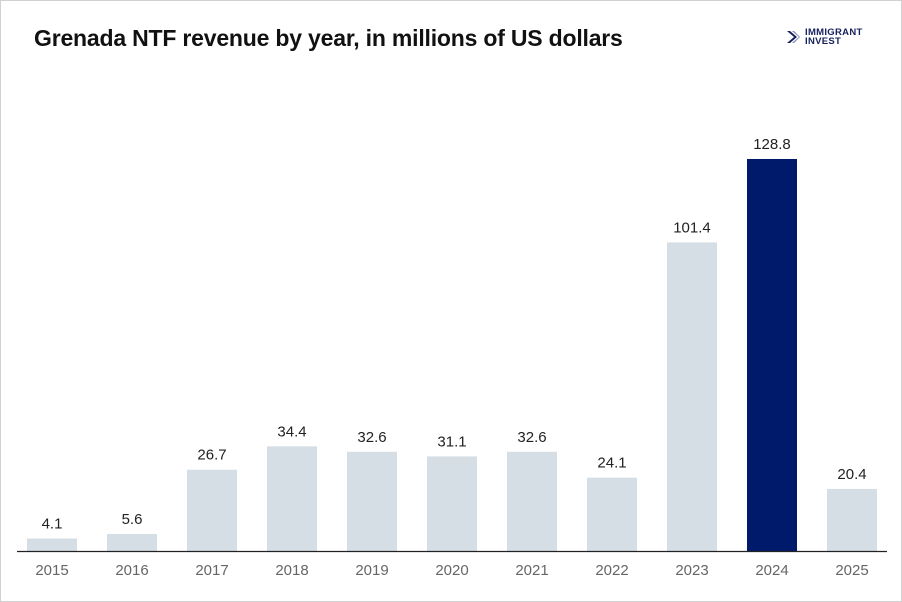 This screenshot has height=602, width=902. What do you see at coordinates (611, 570) in the screenshot?
I see `x-tick-label-2022: 2022` at bounding box center [611, 570].